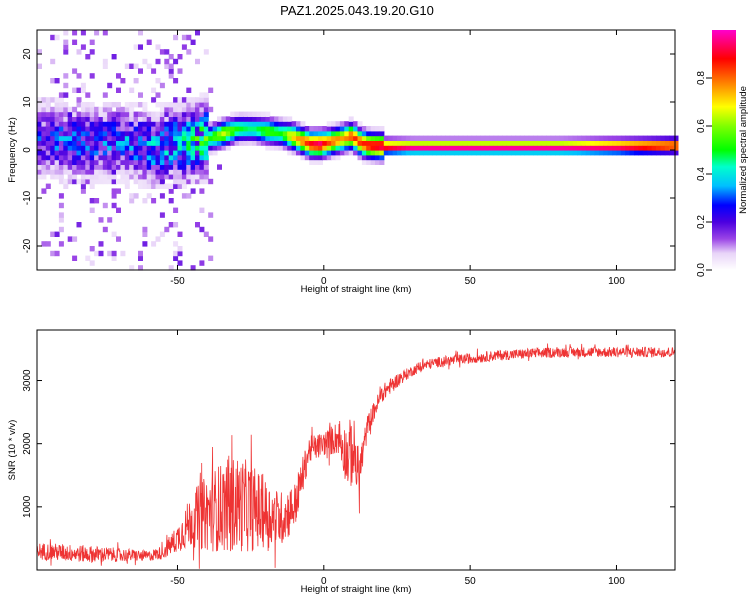 The image size is (750, 600). Describe the element at coordinates (701, 270) in the screenshot. I see `colorbar-tick-label: 0.0` at that location.